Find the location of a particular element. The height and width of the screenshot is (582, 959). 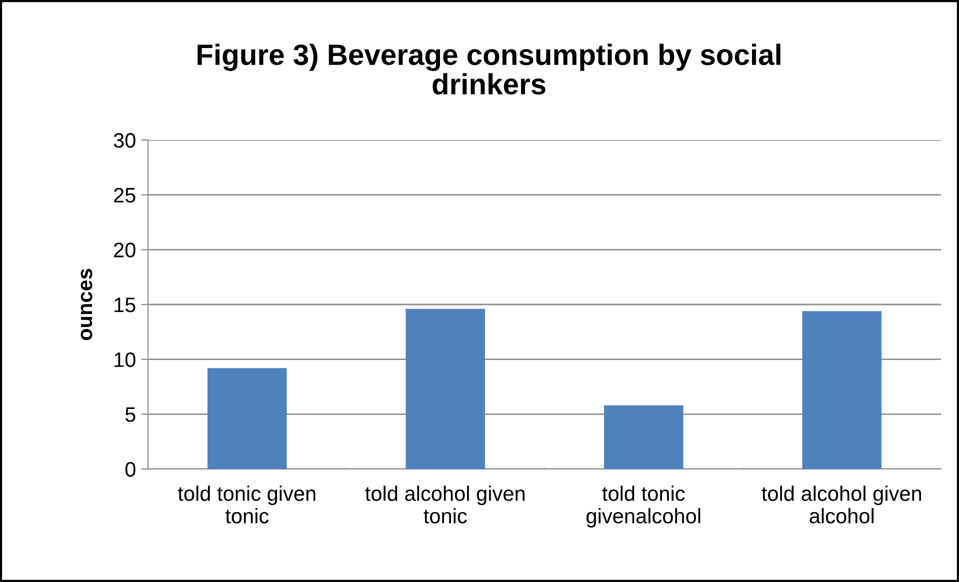

y-tick-label: 15 is located at coordinates (125, 305).